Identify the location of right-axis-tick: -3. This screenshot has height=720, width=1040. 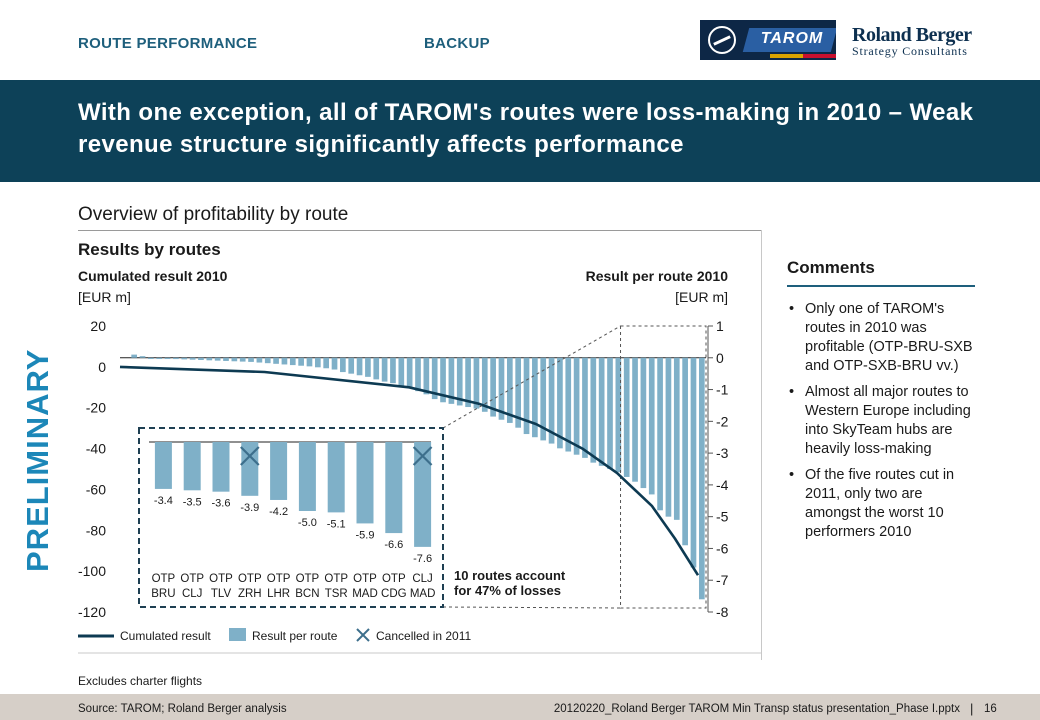
(722, 453).